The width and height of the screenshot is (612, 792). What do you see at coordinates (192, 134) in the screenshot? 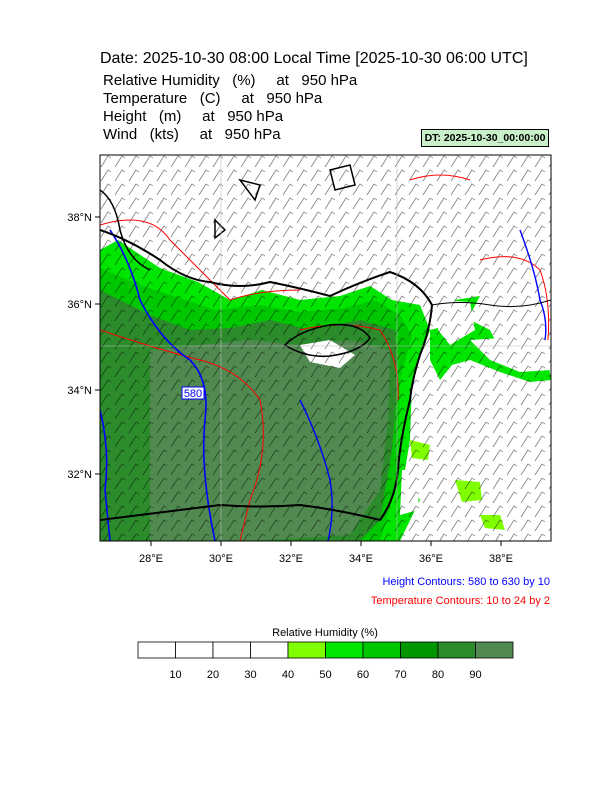
I see `variable-wind: Wind (kts) at 950 hPa` at bounding box center [192, 134].